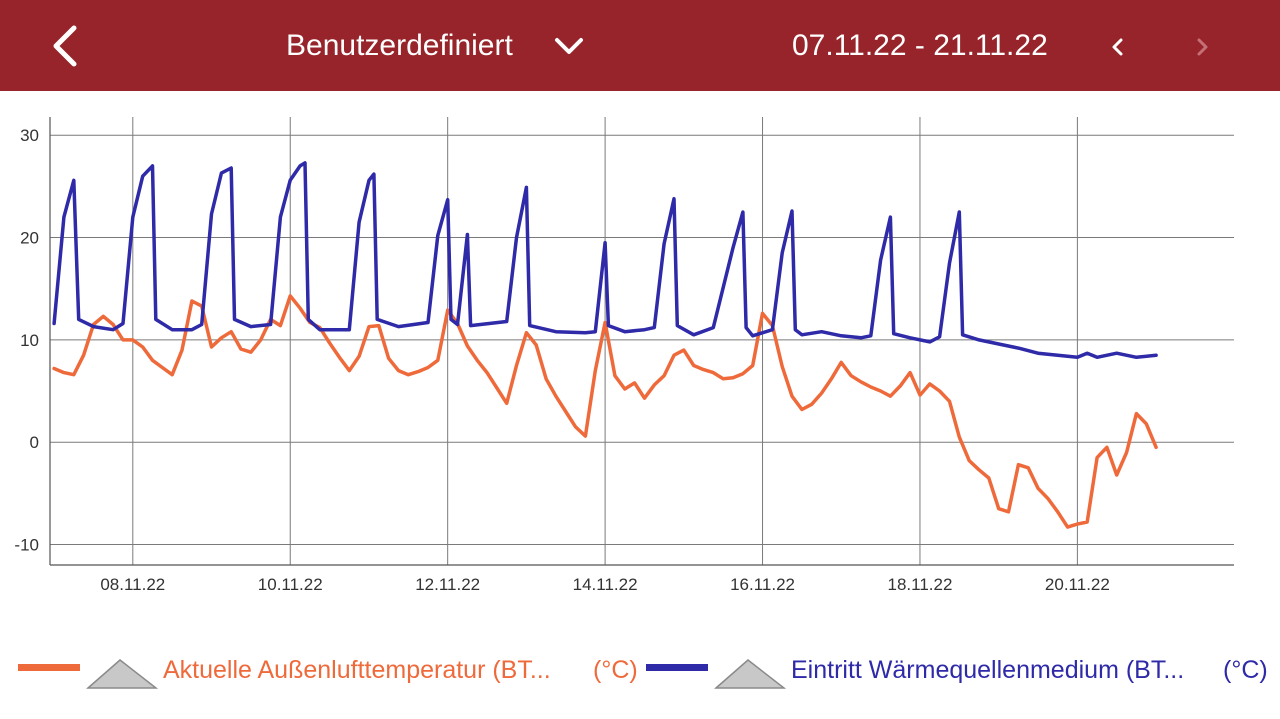 This screenshot has width=1280, height=719. I want to click on y-tick-label: 20, so click(29, 238).